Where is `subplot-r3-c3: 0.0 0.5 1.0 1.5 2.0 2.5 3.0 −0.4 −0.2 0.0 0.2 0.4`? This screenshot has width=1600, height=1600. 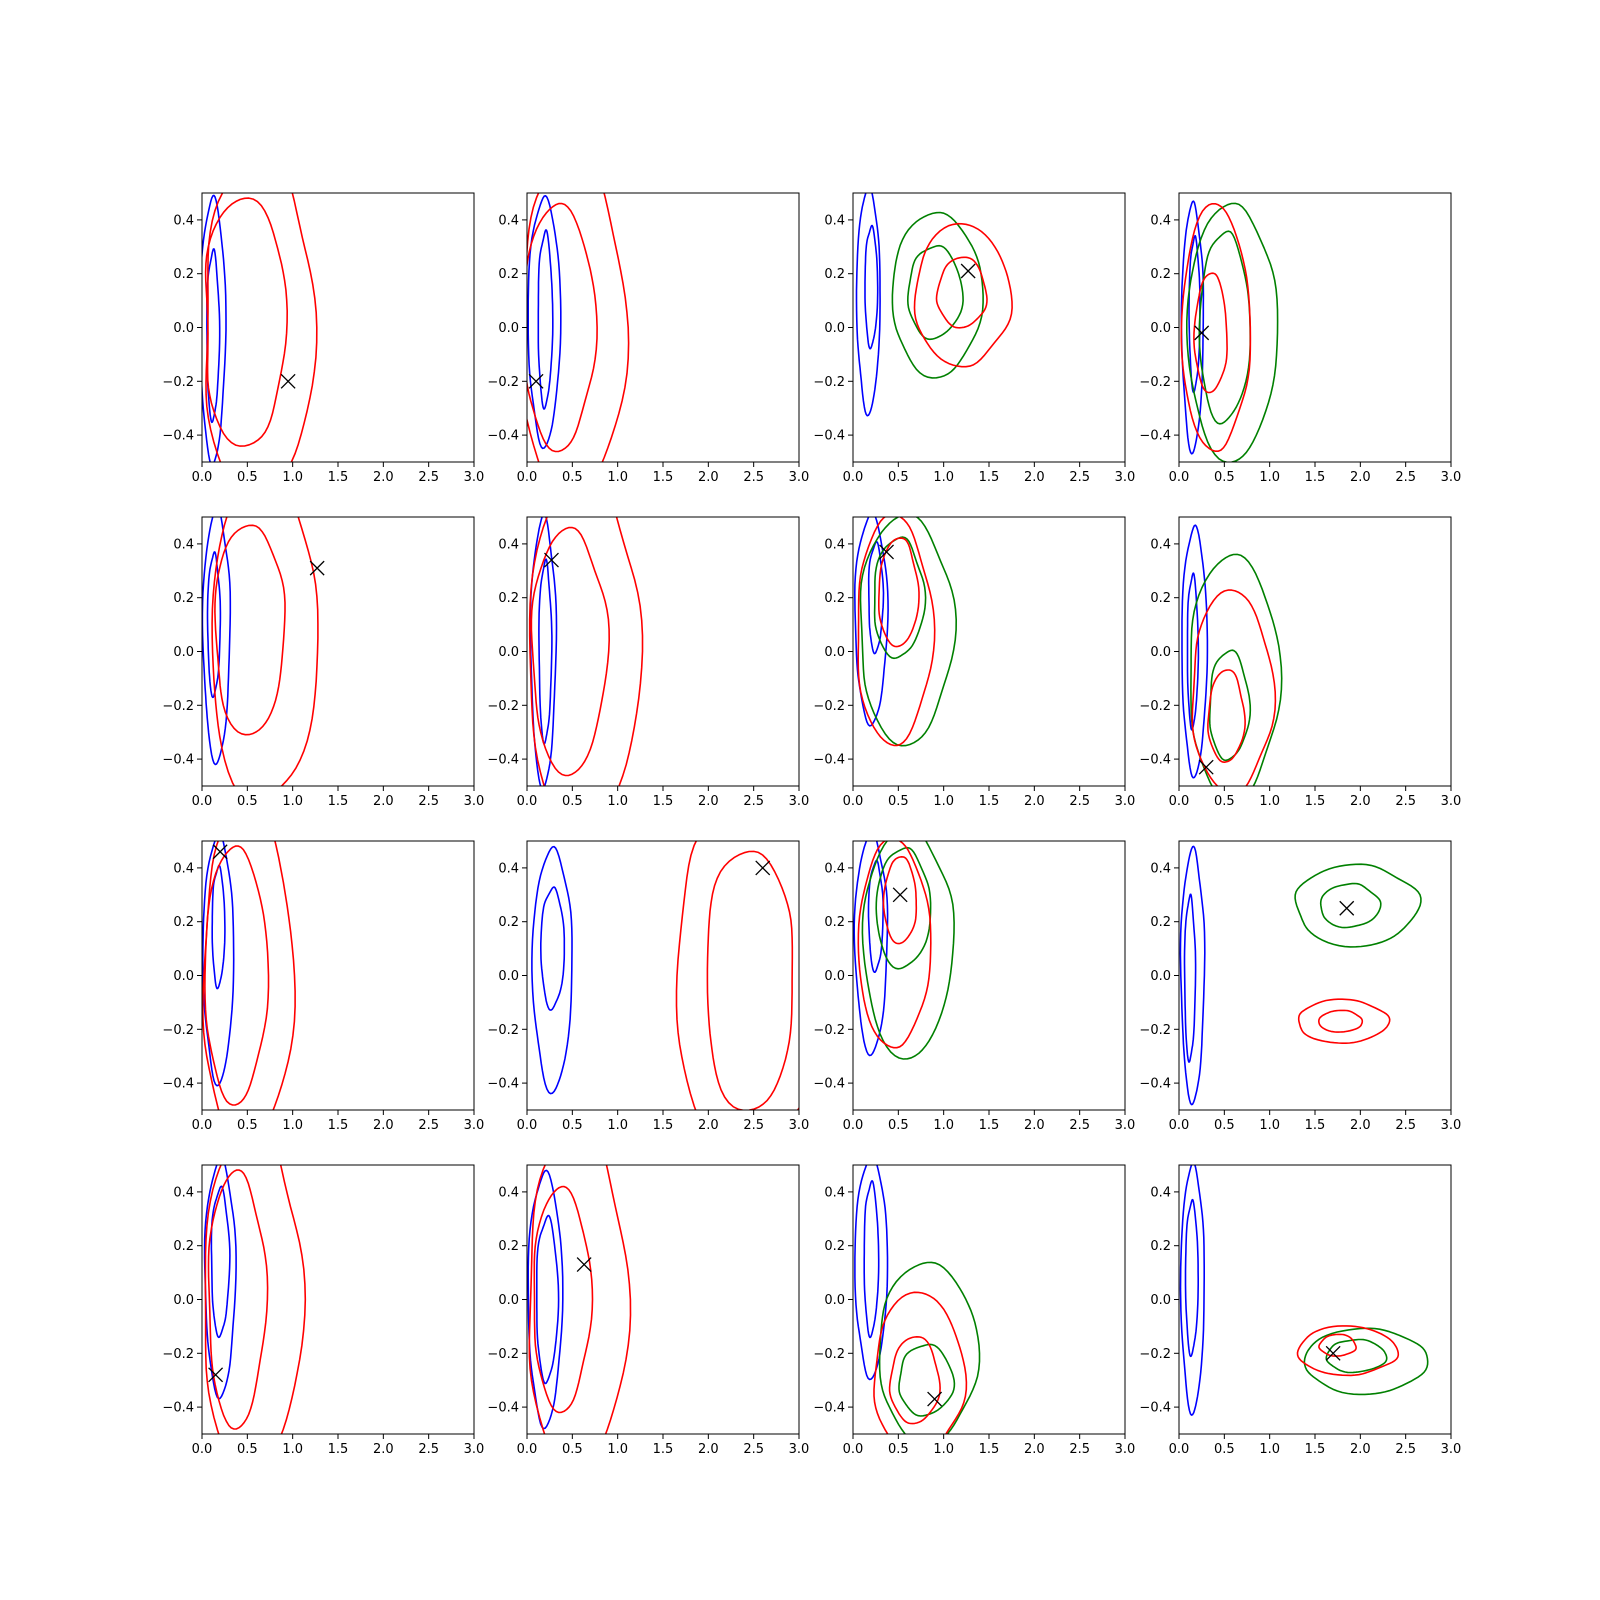 subplot-r3-c3: 0.0 0.5 1.0 1.5 2.0 2.5 3.0 −0.4 −0.2 0.0 0.2 0.4 is located at coordinates (1300, 1310).